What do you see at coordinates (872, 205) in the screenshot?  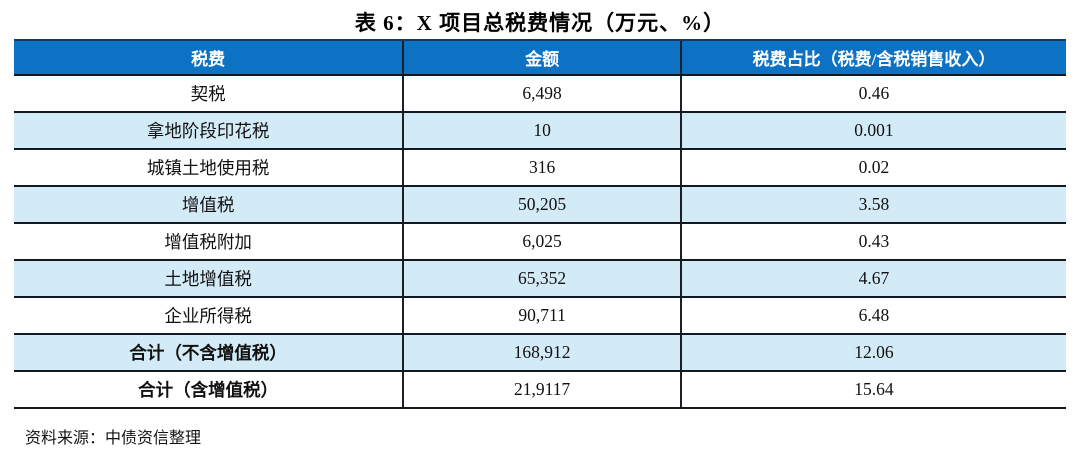 I see `ratio-cell: 3.58` at bounding box center [872, 205].